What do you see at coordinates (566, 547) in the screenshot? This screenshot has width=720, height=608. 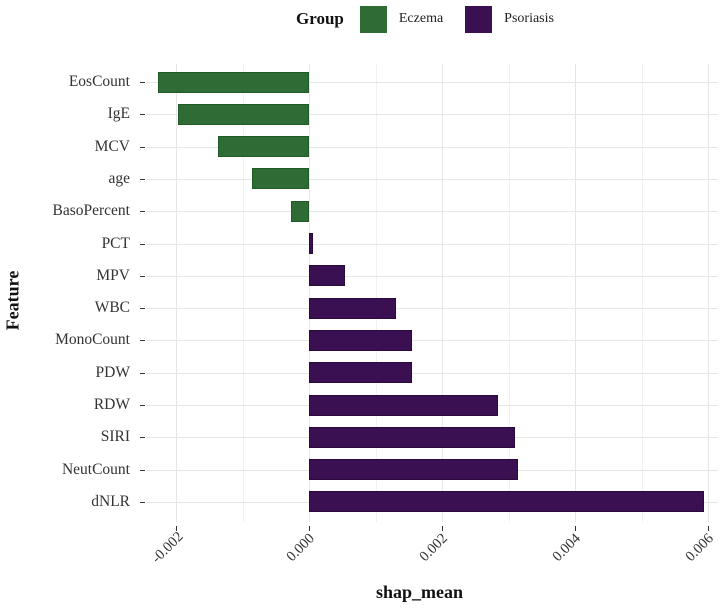 I see `x-tick-label: 0.004` at bounding box center [566, 547].